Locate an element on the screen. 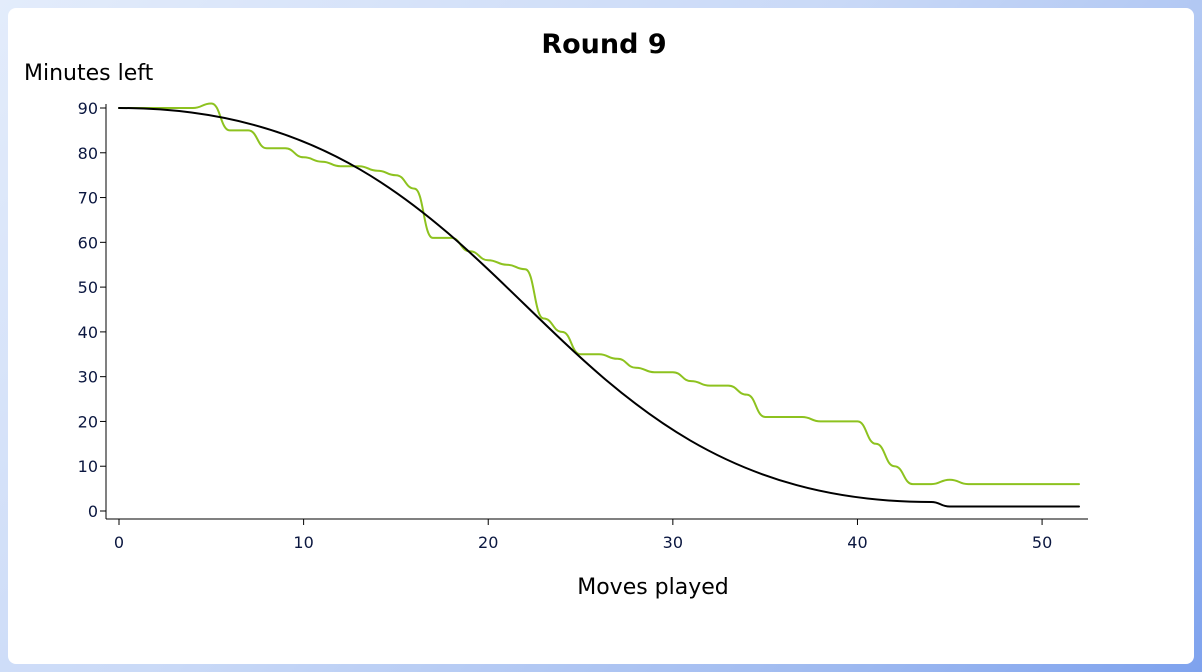  y-tick-label: 40 is located at coordinates (88, 332).